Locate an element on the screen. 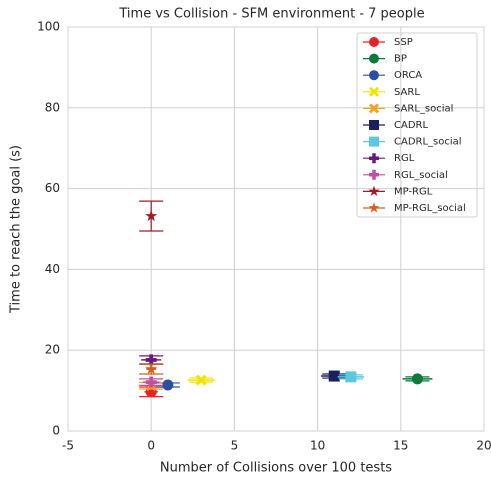  legend-text: SARL_social is located at coordinates (423, 108).